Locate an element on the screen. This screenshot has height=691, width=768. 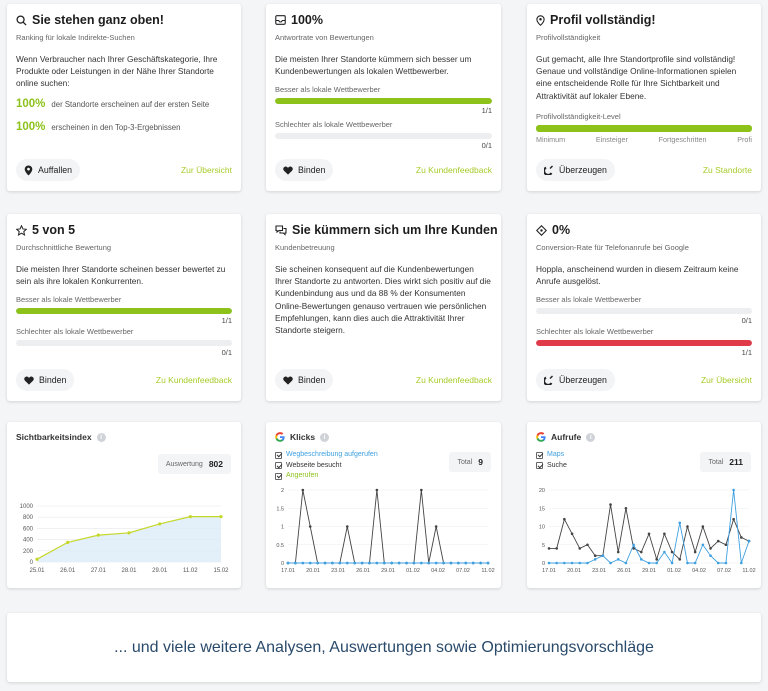
card-subtitle: Profilvollständigkeit is located at coordinates (568, 37).